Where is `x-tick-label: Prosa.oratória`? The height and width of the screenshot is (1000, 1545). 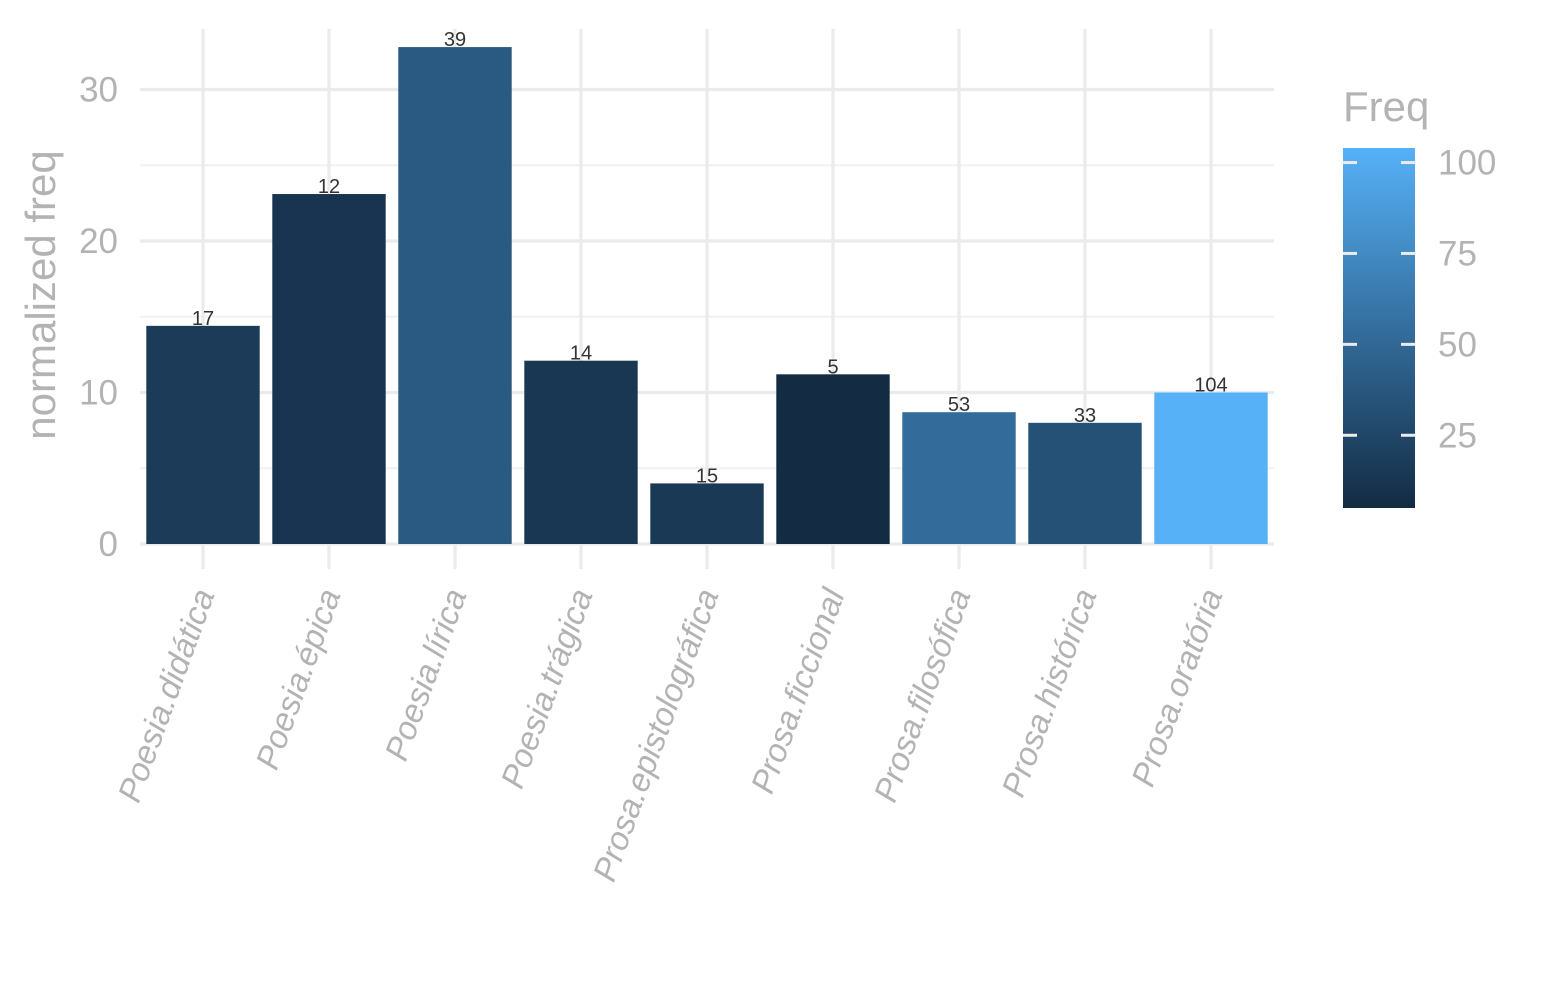
x-tick-label: Prosa.oratória is located at coordinates (1177, 687).